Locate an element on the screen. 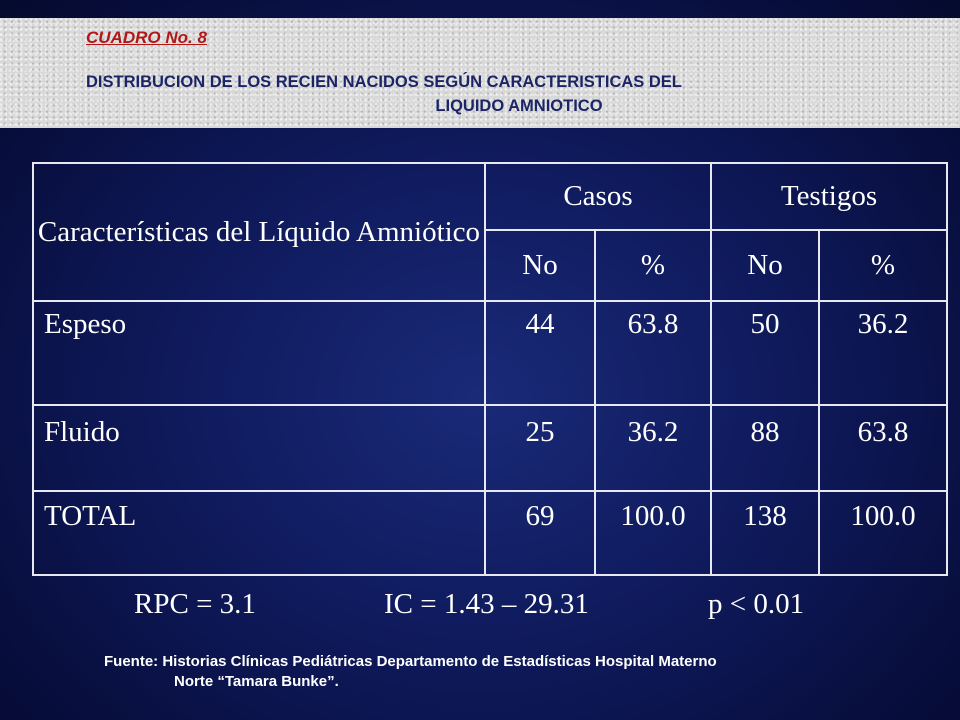 Image resolution: width=960 pixels, height=720 pixels. source-note-line-2: Norte “Tamara Bunke”. is located at coordinates (256, 681).